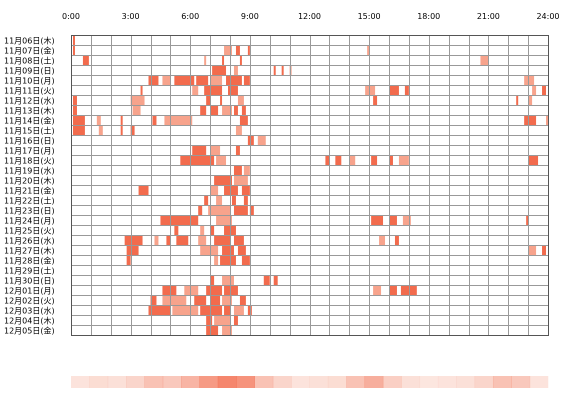 The height and width of the screenshot is (400, 570). I want to click on date-label: 11月15日(土), so click(29, 131).